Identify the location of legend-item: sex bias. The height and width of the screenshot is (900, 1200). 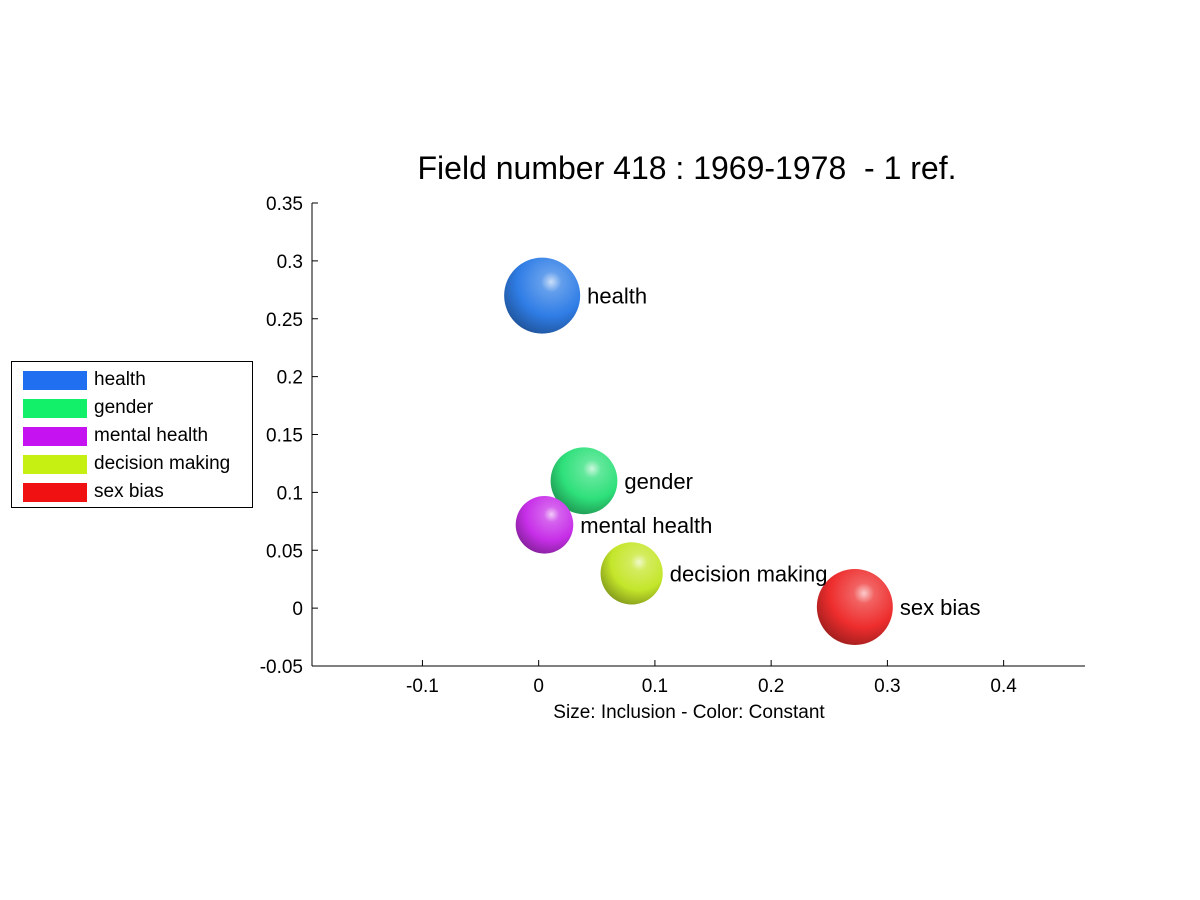
(93, 491).